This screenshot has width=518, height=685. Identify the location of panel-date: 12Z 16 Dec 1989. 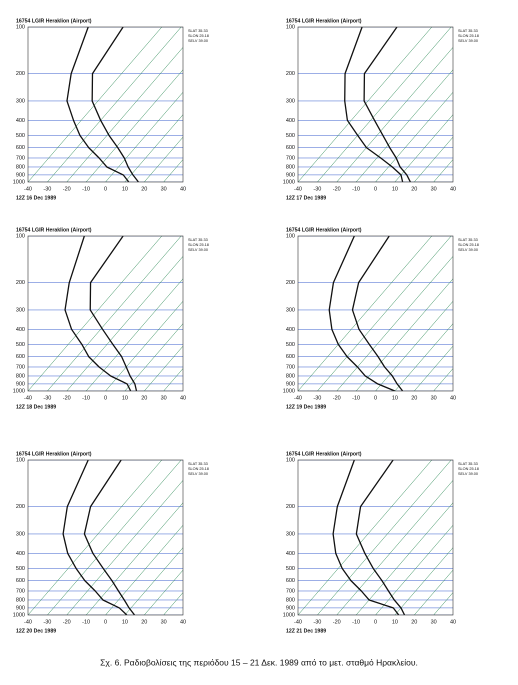
(36, 198).